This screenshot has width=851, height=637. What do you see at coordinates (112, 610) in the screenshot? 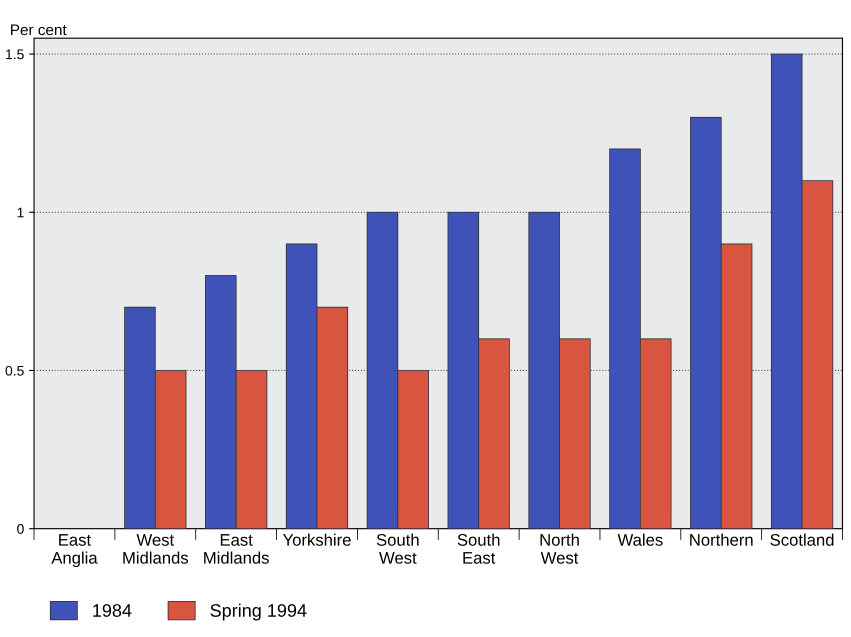
I see `legend-label: 1984` at bounding box center [112, 610].